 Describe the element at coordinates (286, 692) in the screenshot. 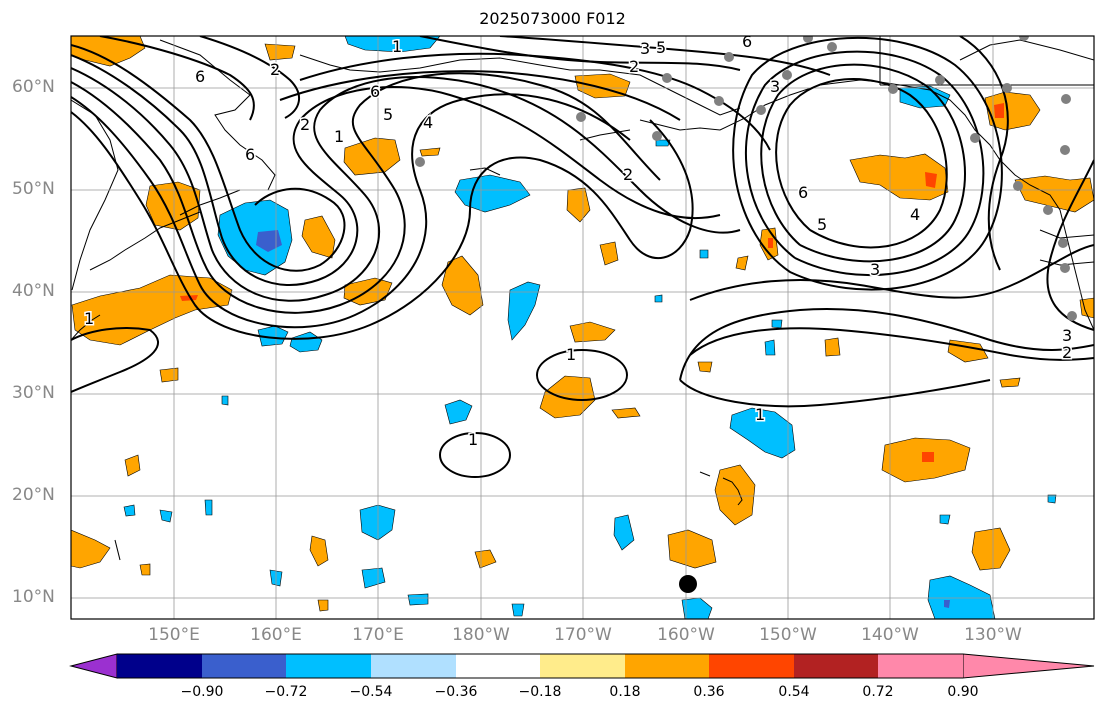

I see `colorbar-tick-label: −0.72` at that location.